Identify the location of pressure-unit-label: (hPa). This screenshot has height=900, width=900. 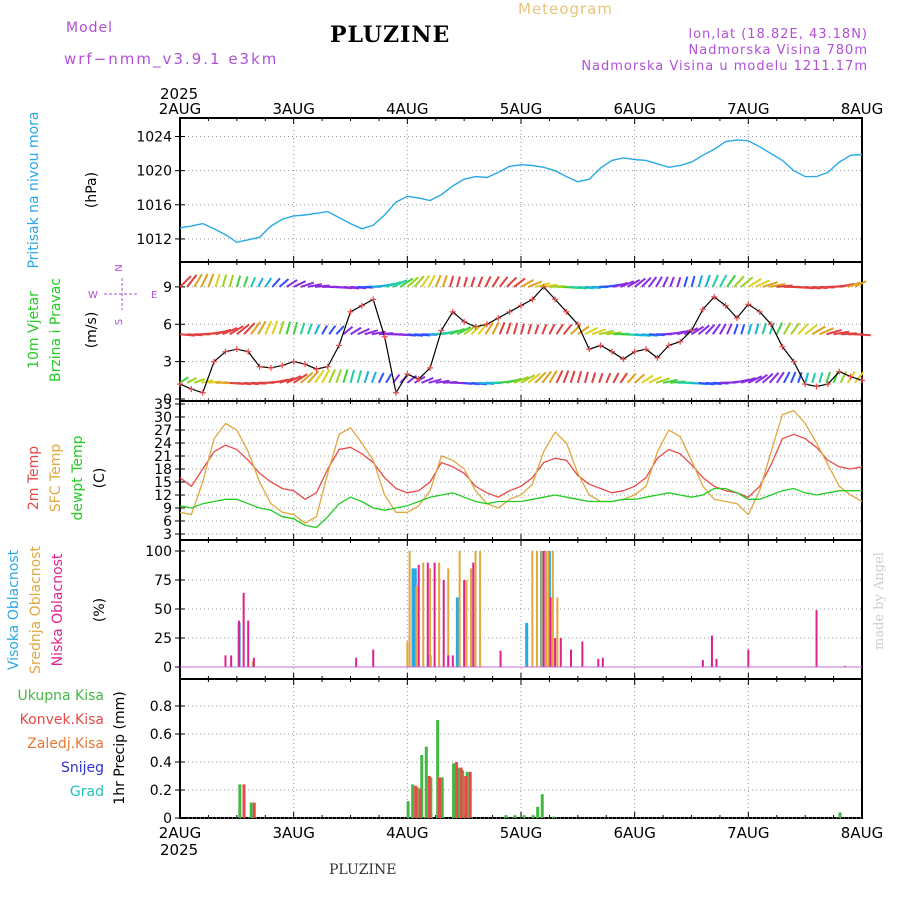
(92, 190).